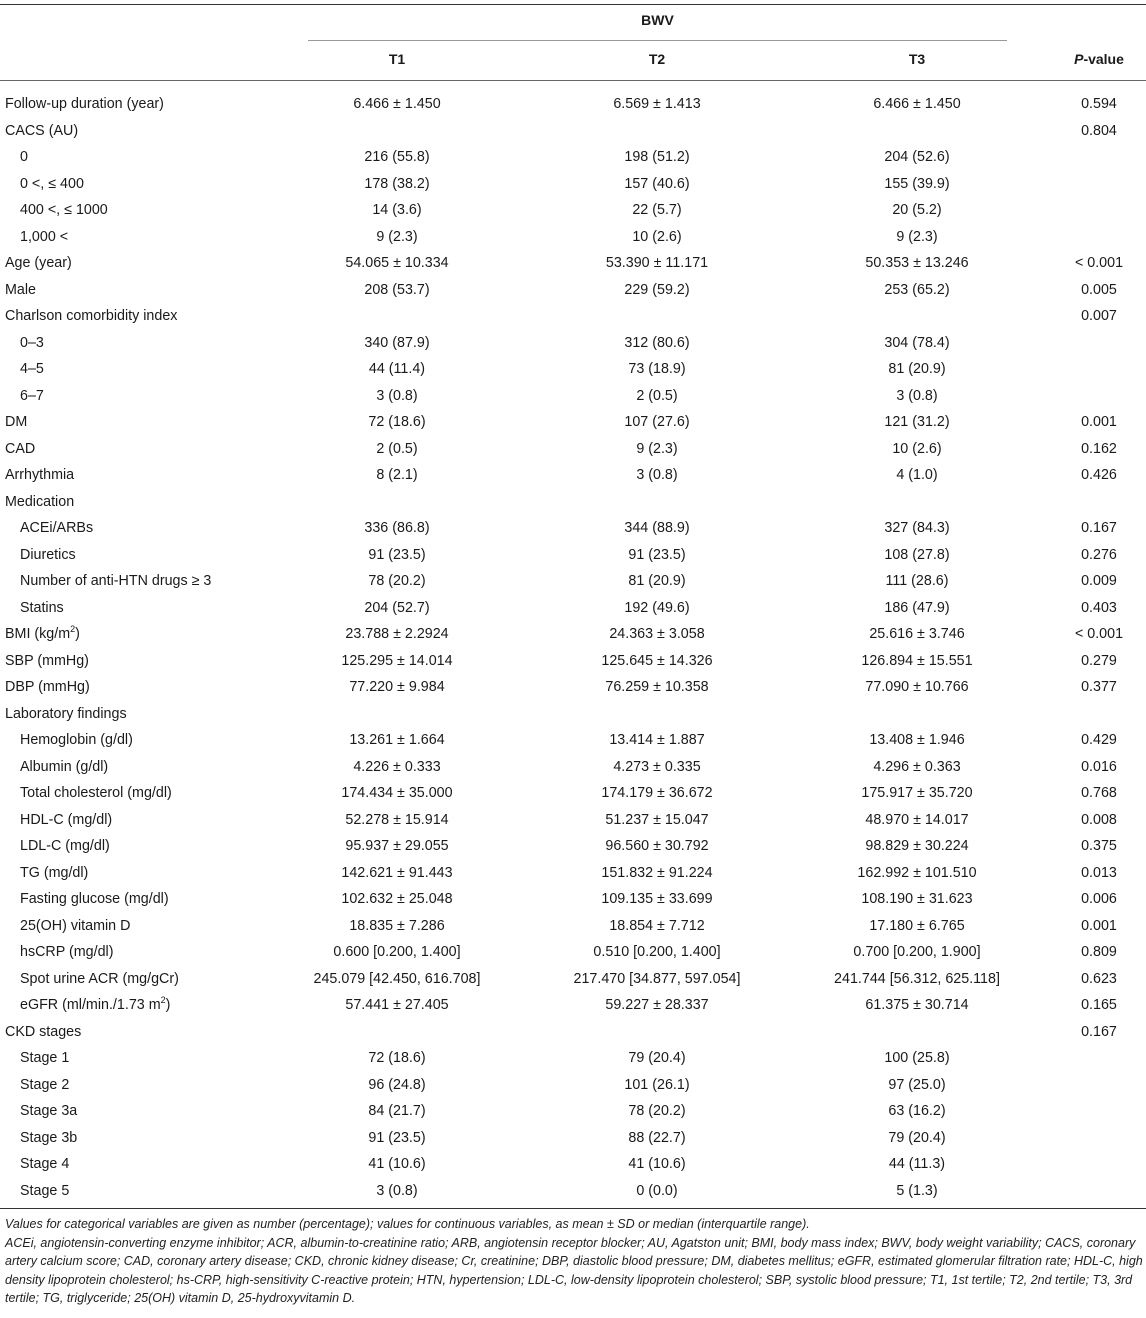  I want to click on row-label-text: 0 <, ≤ 400, so click(52, 183).